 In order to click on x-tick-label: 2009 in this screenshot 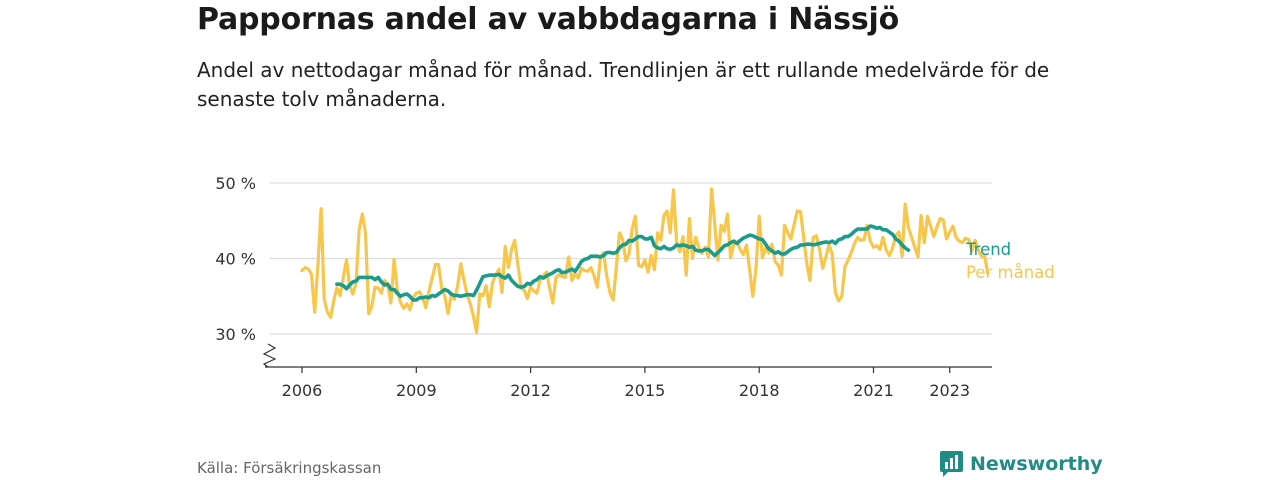, I will do `click(416, 390)`.